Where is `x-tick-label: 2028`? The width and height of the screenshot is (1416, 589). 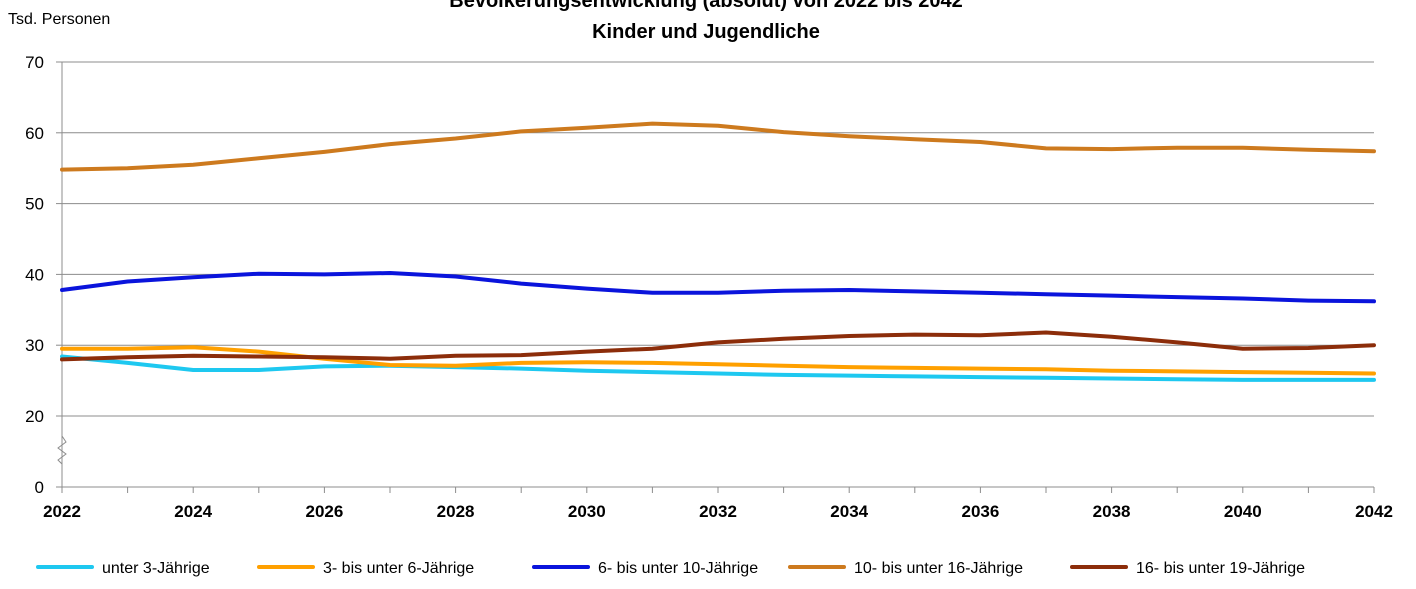
x-tick-label: 2028 is located at coordinates (456, 511).